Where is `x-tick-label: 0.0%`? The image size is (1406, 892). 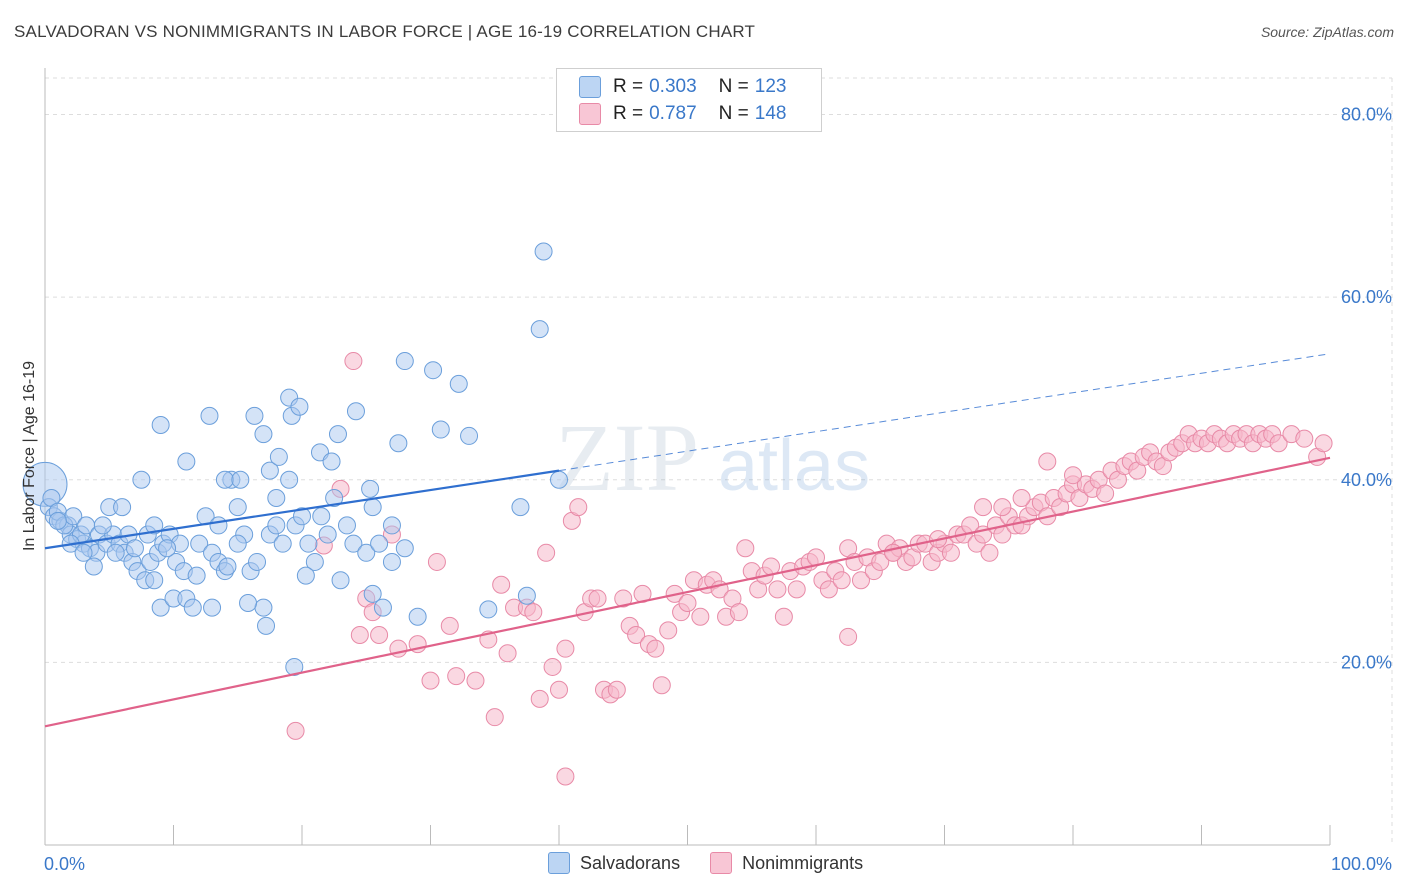 x-tick-label: 0.0% is located at coordinates (64, 864).